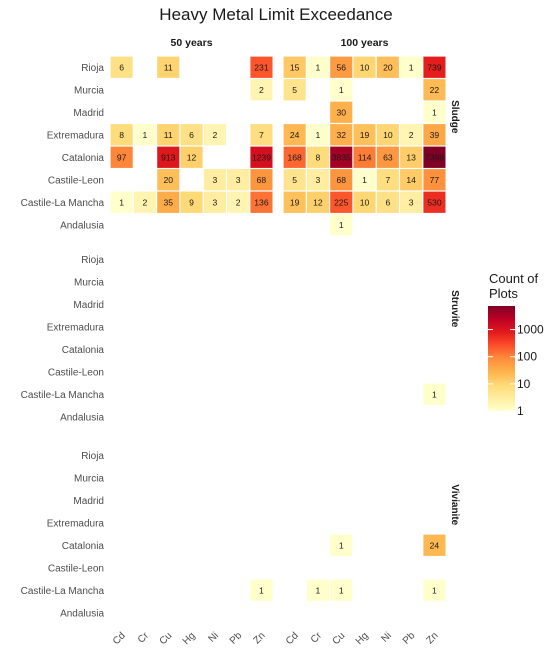 Image resolution: width=550 pixels, height=657 pixels. I want to click on legend-tick-label: 1000, so click(530, 330).